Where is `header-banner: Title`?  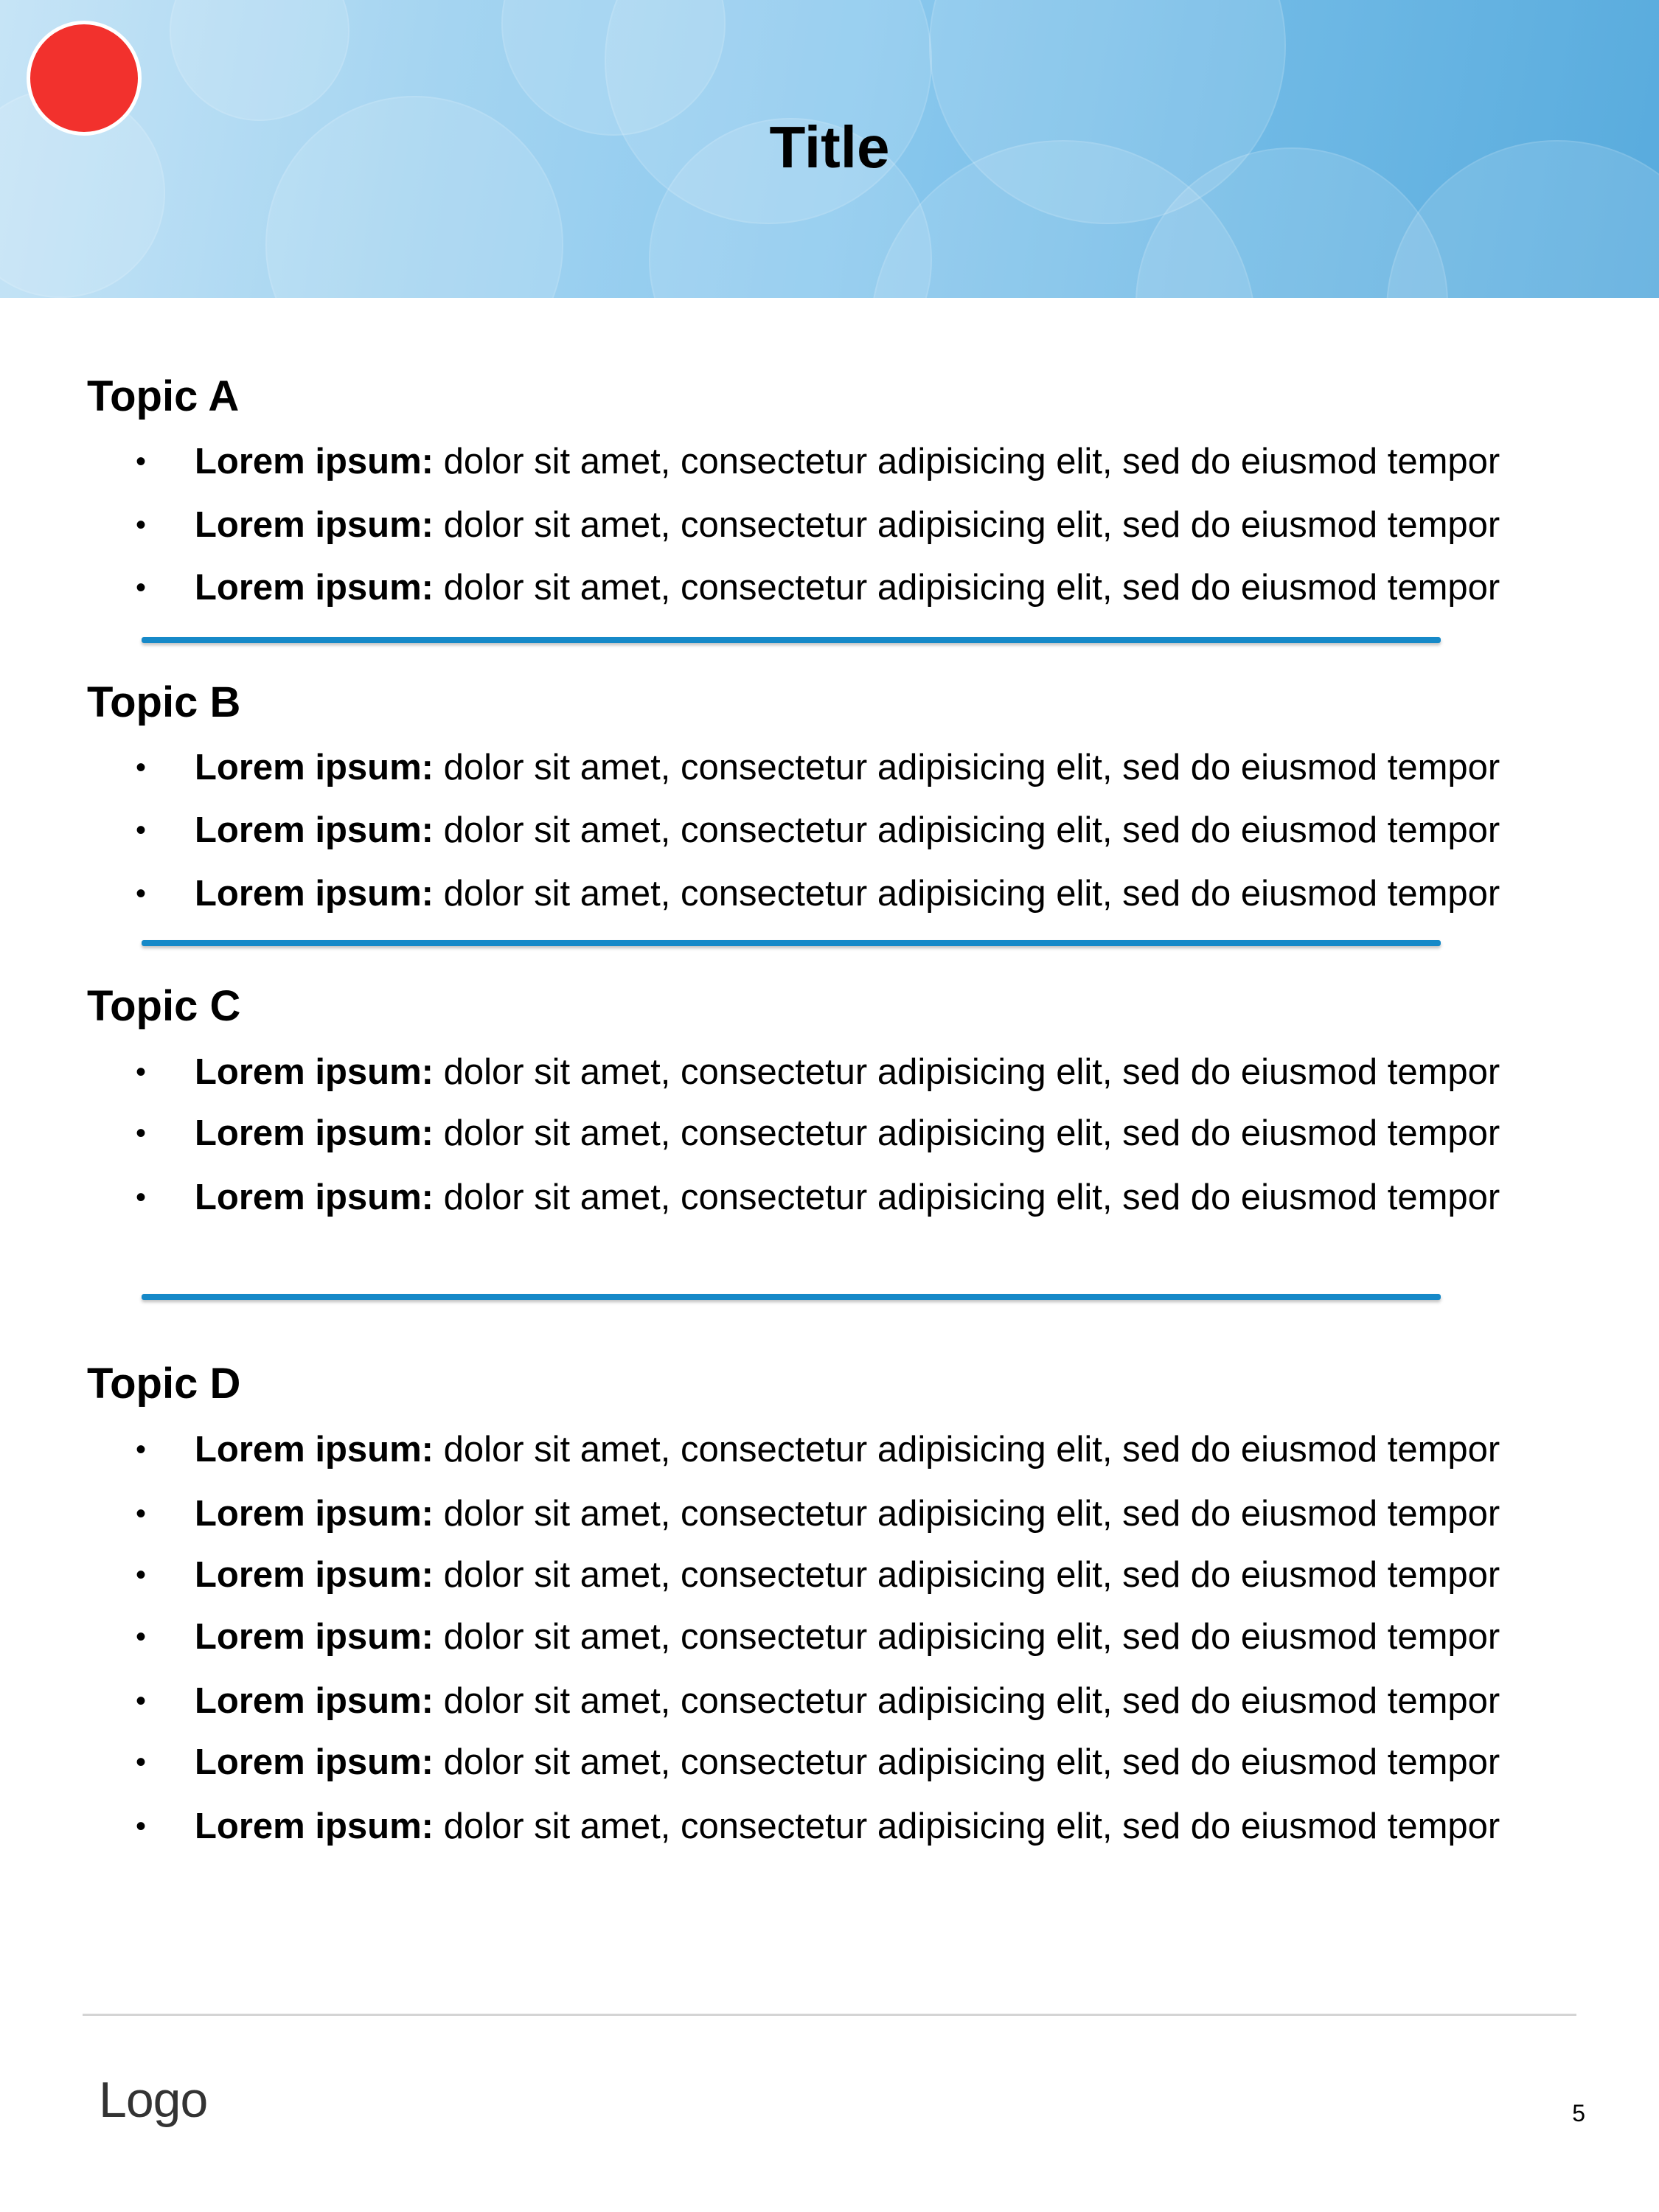
header-banner: Title is located at coordinates (829, 149).